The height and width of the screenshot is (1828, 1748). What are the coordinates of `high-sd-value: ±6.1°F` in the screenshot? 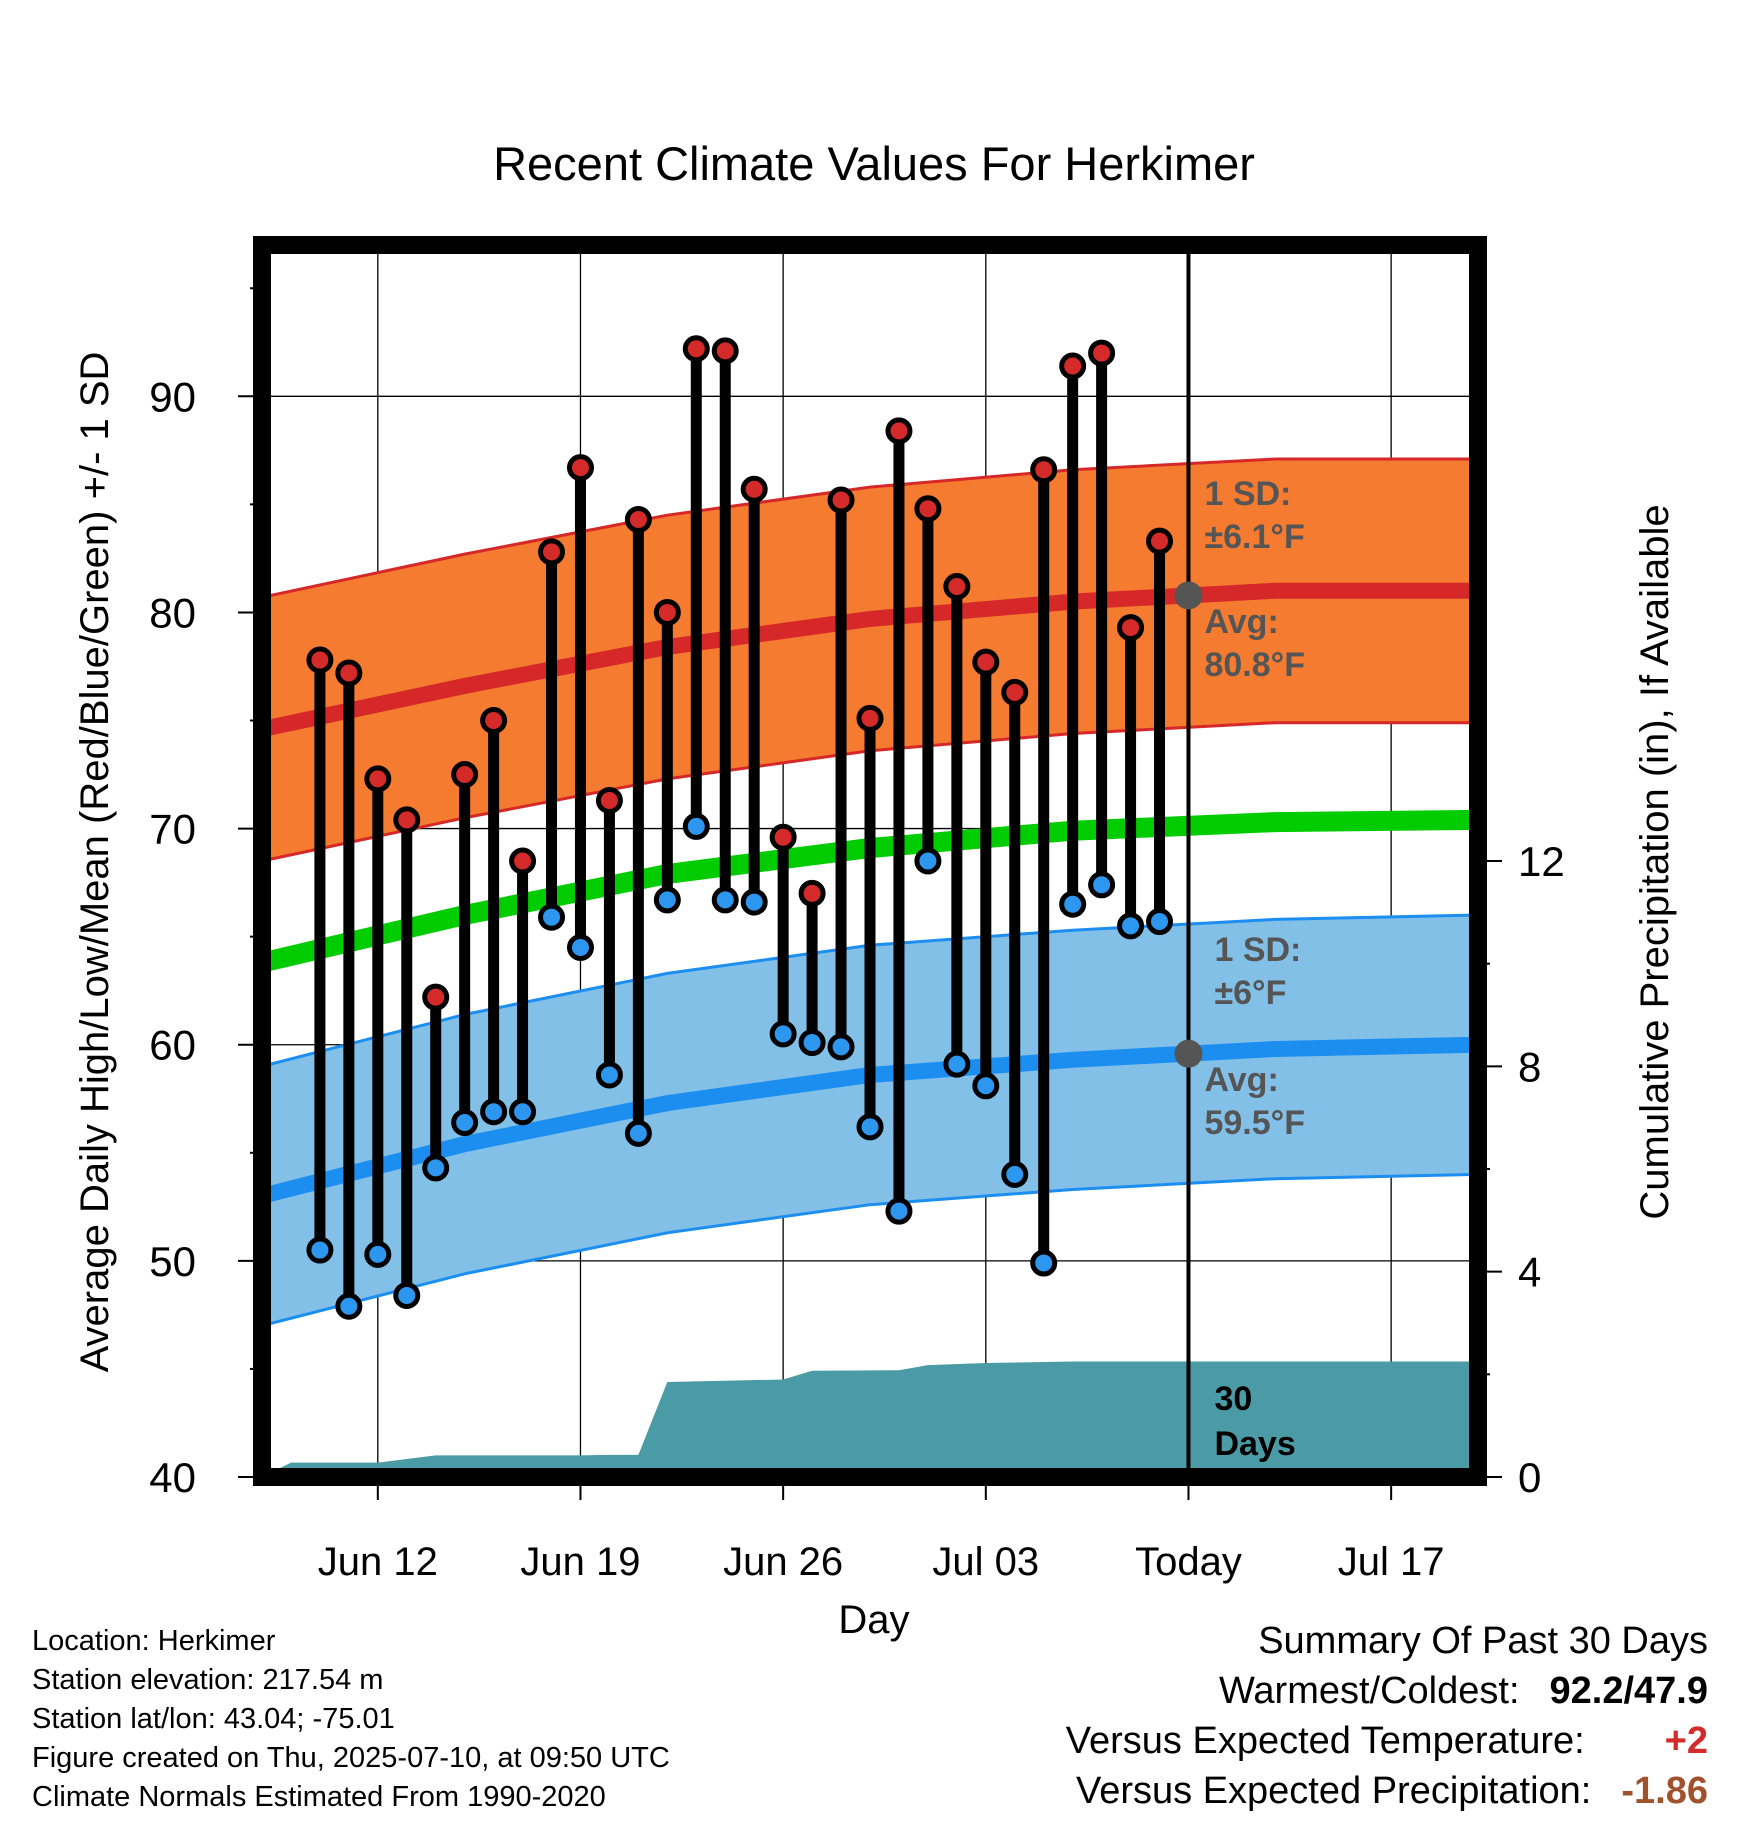 It's located at (1254, 537).